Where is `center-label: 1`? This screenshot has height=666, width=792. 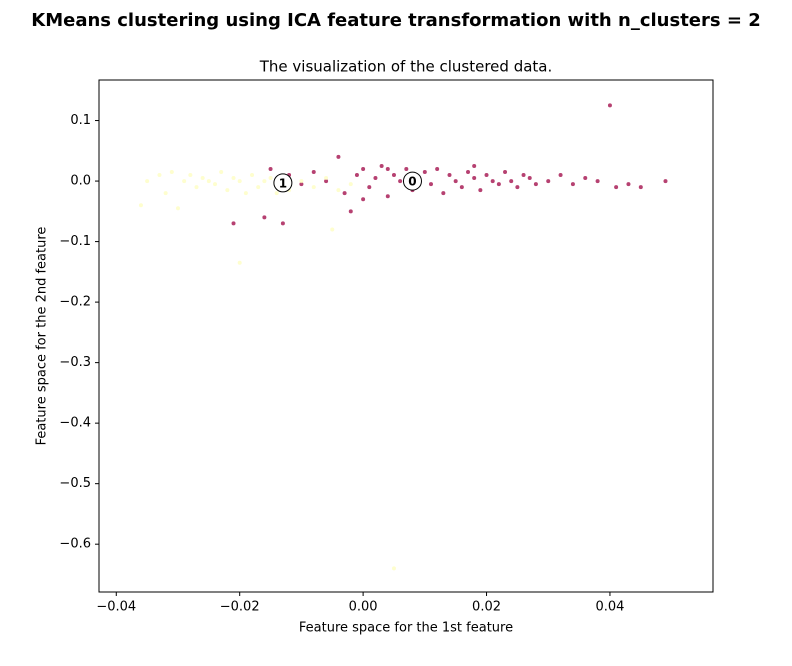
center-label: 1 is located at coordinates (283, 183).